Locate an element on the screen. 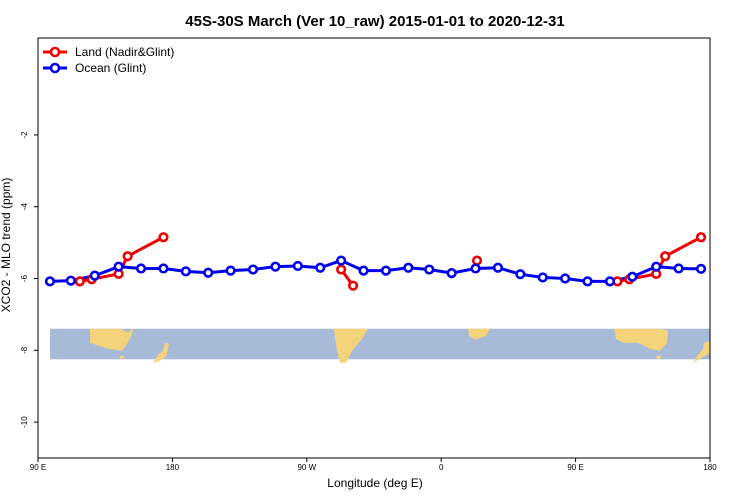 The width and height of the screenshot is (750, 500). map-africa is located at coordinates (479, 334).